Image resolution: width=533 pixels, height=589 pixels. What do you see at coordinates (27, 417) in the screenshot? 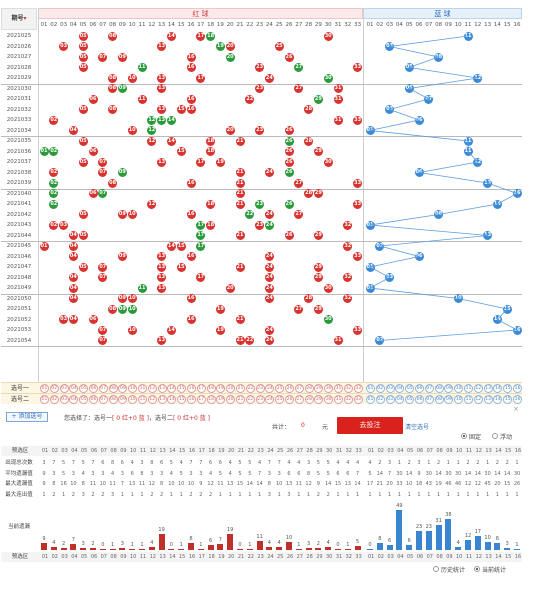
I see `add-selection-button: + 添加选号` at bounding box center [27, 417].